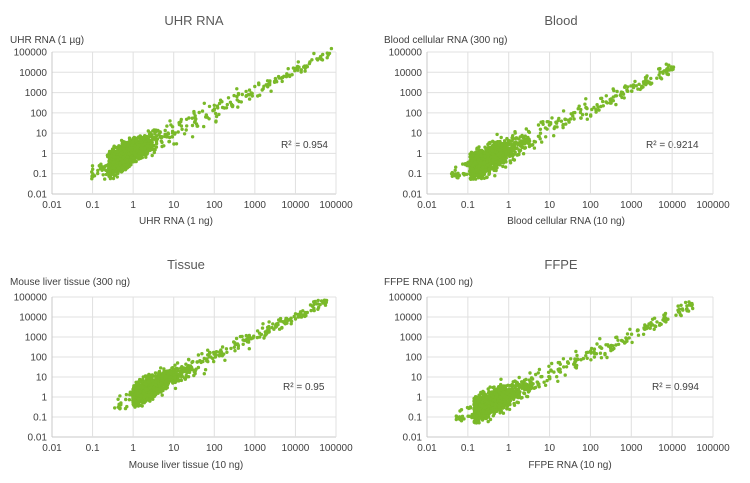 The image size is (750, 483). What do you see at coordinates (38, 195) in the screenshot?
I see `y-tick-label: 0.01` at bounding box center [38, 195].